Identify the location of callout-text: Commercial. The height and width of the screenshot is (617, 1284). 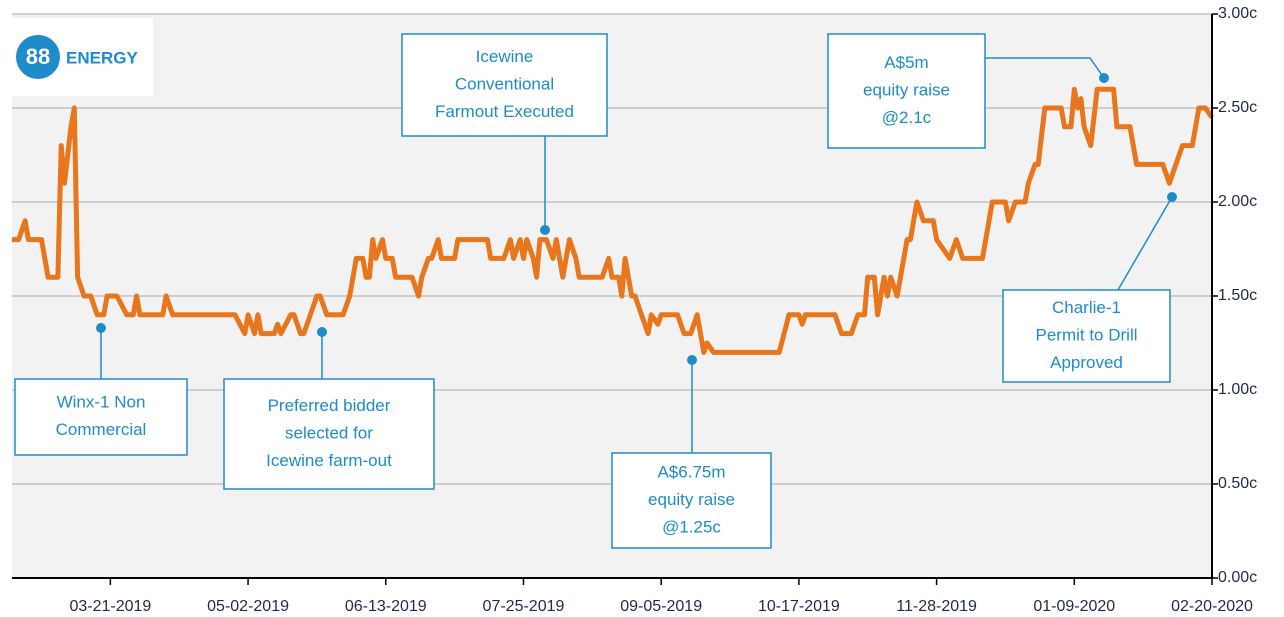
(101, 429).